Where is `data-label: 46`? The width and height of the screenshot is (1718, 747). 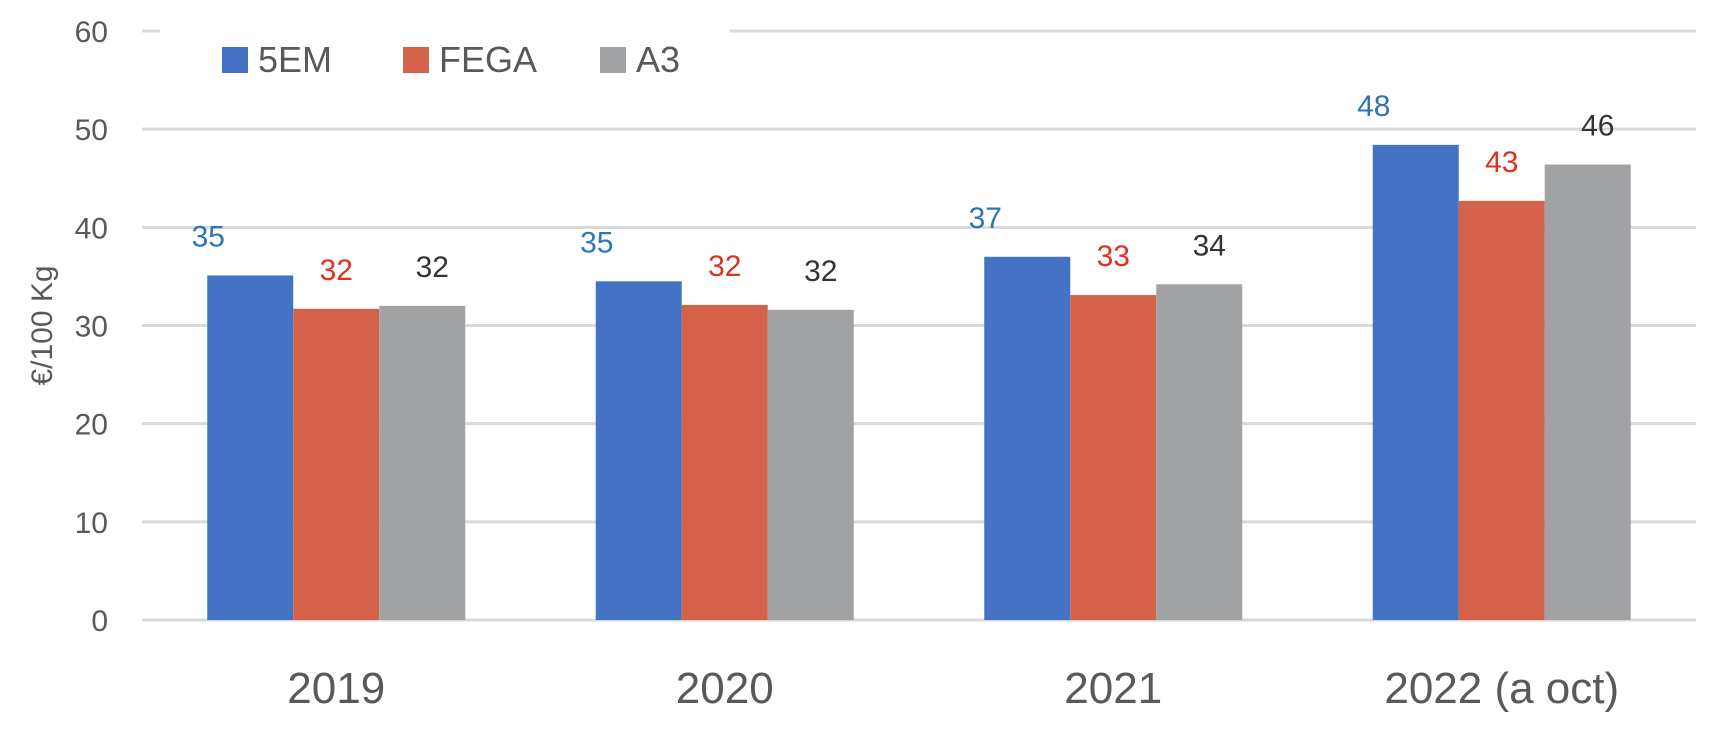
data-label: 46 is located at coordinates (1597, 126).